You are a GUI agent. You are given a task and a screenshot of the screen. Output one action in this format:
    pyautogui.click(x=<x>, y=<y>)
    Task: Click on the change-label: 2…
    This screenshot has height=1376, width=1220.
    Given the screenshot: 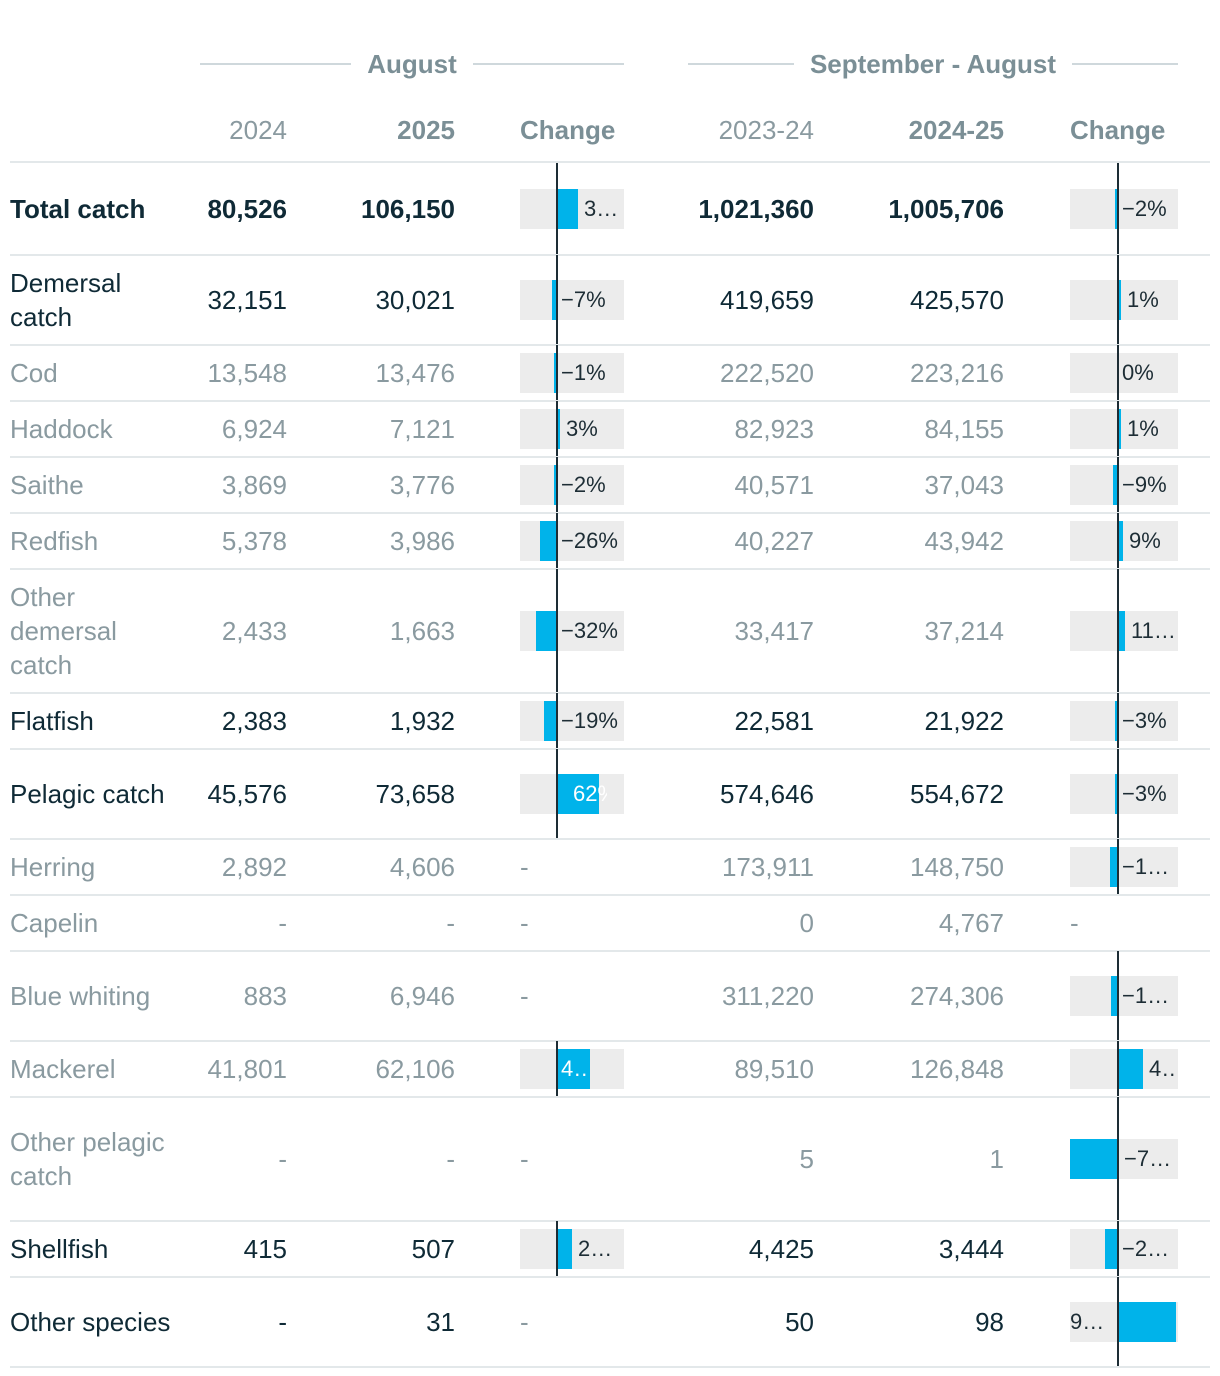 What is the action you would take?
    pyautogui.click(x=595, y=1248)
    